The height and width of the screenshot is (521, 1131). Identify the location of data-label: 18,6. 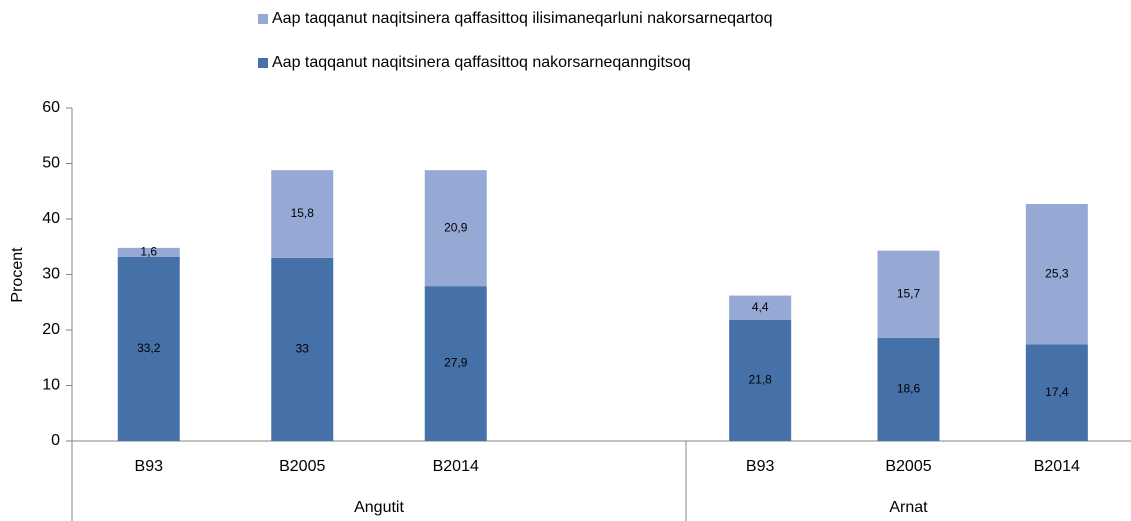
(909, 389).